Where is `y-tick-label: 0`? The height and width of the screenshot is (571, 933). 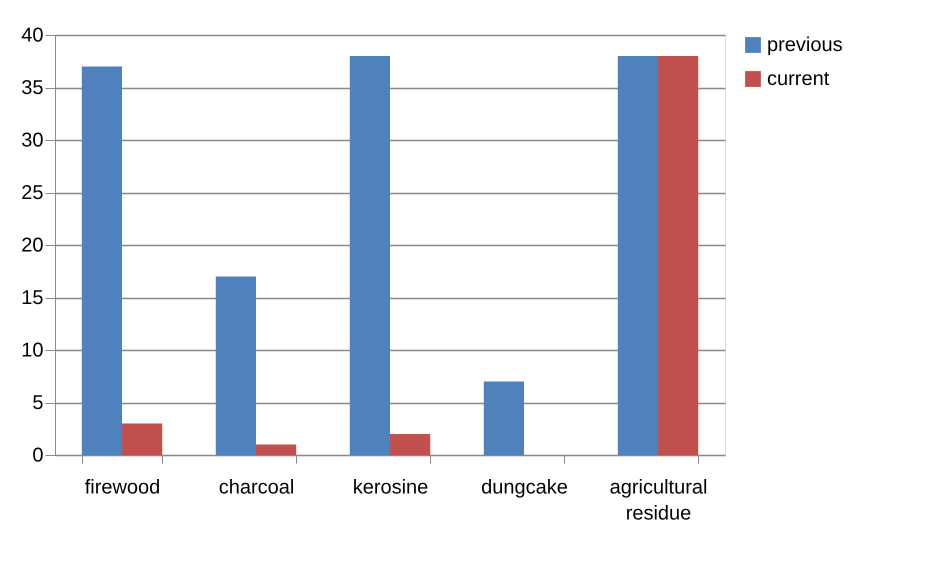 y-tick-label: 0 is located at coordinates (38, 455).